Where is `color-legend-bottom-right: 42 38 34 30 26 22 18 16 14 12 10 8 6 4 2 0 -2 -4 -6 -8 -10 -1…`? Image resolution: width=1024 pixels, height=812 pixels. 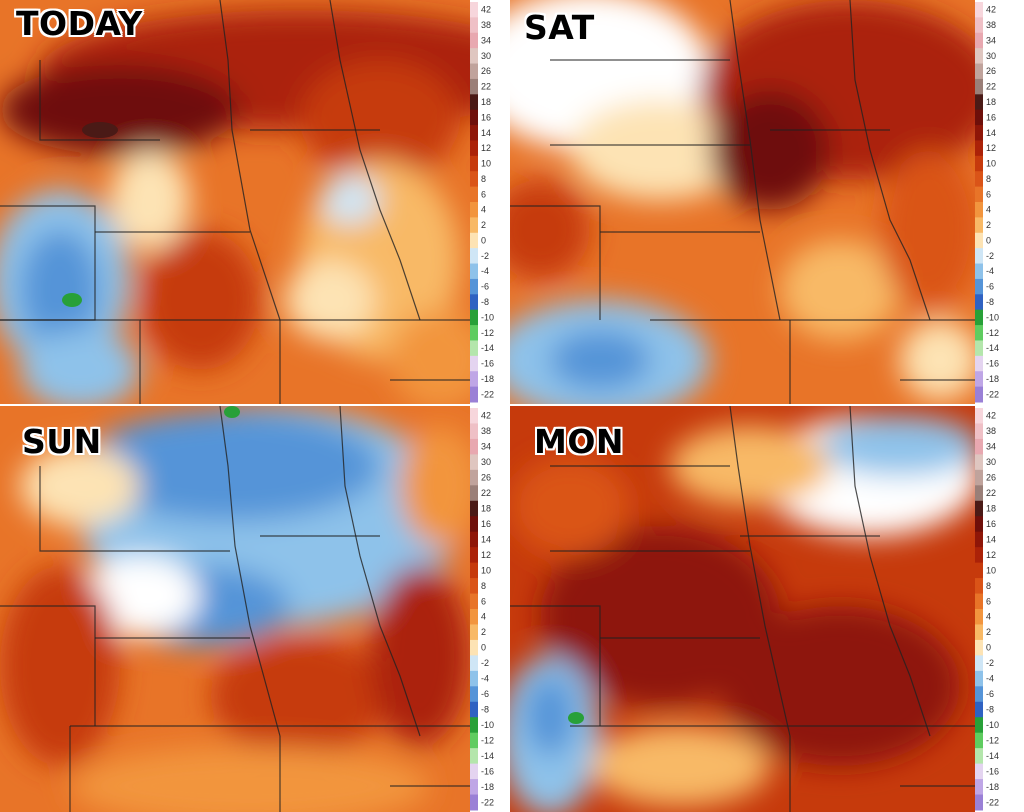 color-legend-bottom-right: 42 38 34 30 26 22 18 16 14 12 10 8 6 4 2 0 -2 -4 -6 -8 -10 -1… is located at coordinates (999, 609).